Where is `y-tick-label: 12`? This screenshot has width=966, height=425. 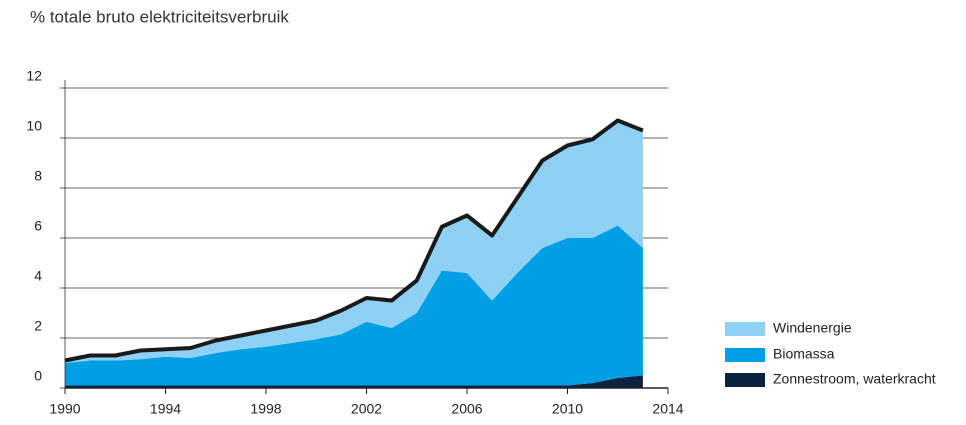 y-tick-label: 12 is located at coordinates (34, 76).